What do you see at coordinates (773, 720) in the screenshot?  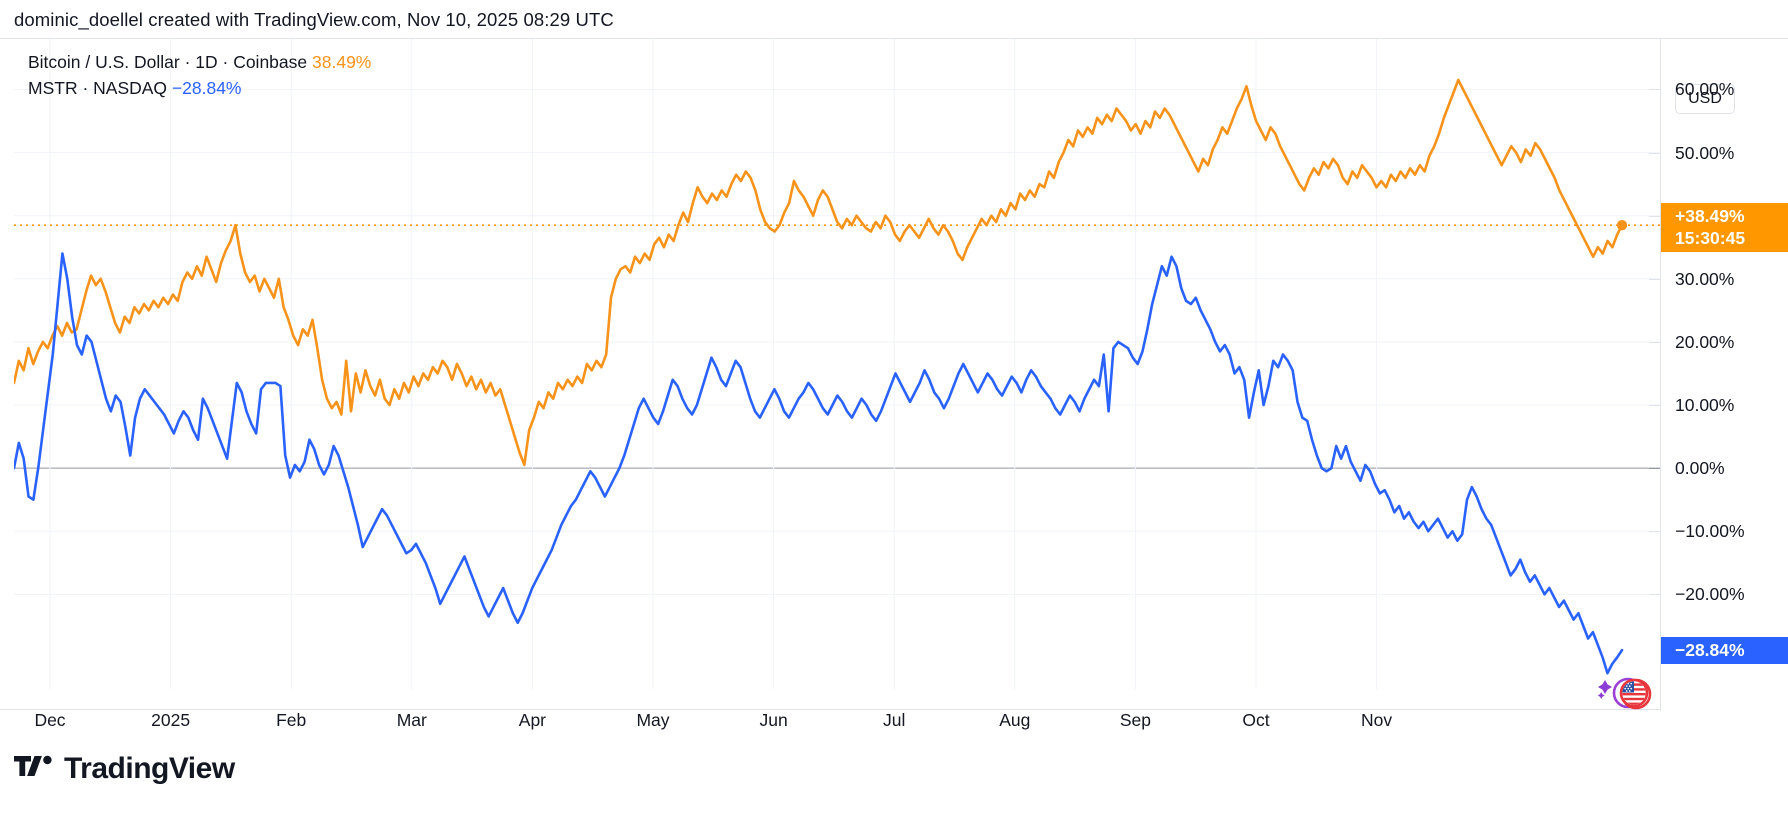 I see `time-axis-tick: Jun` at bounding box center [773, 720].